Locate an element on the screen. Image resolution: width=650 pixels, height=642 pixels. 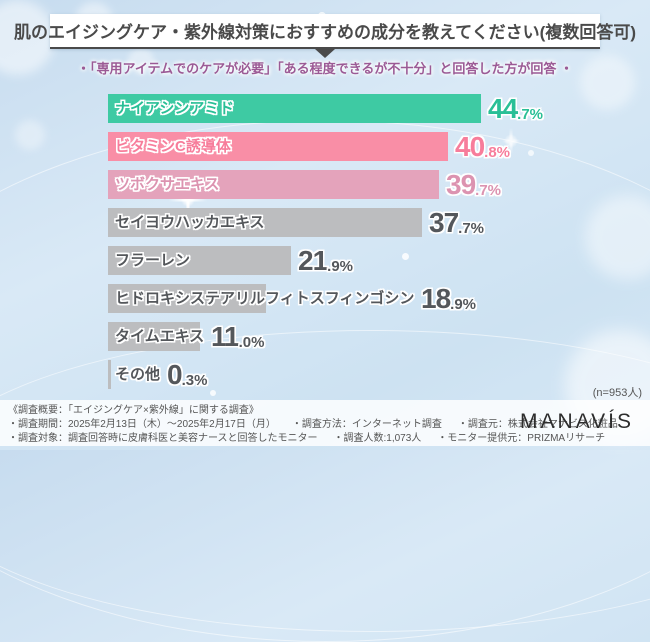
footer-segment: ・調査人数:1,073人 is located at coordinates (377, 438).